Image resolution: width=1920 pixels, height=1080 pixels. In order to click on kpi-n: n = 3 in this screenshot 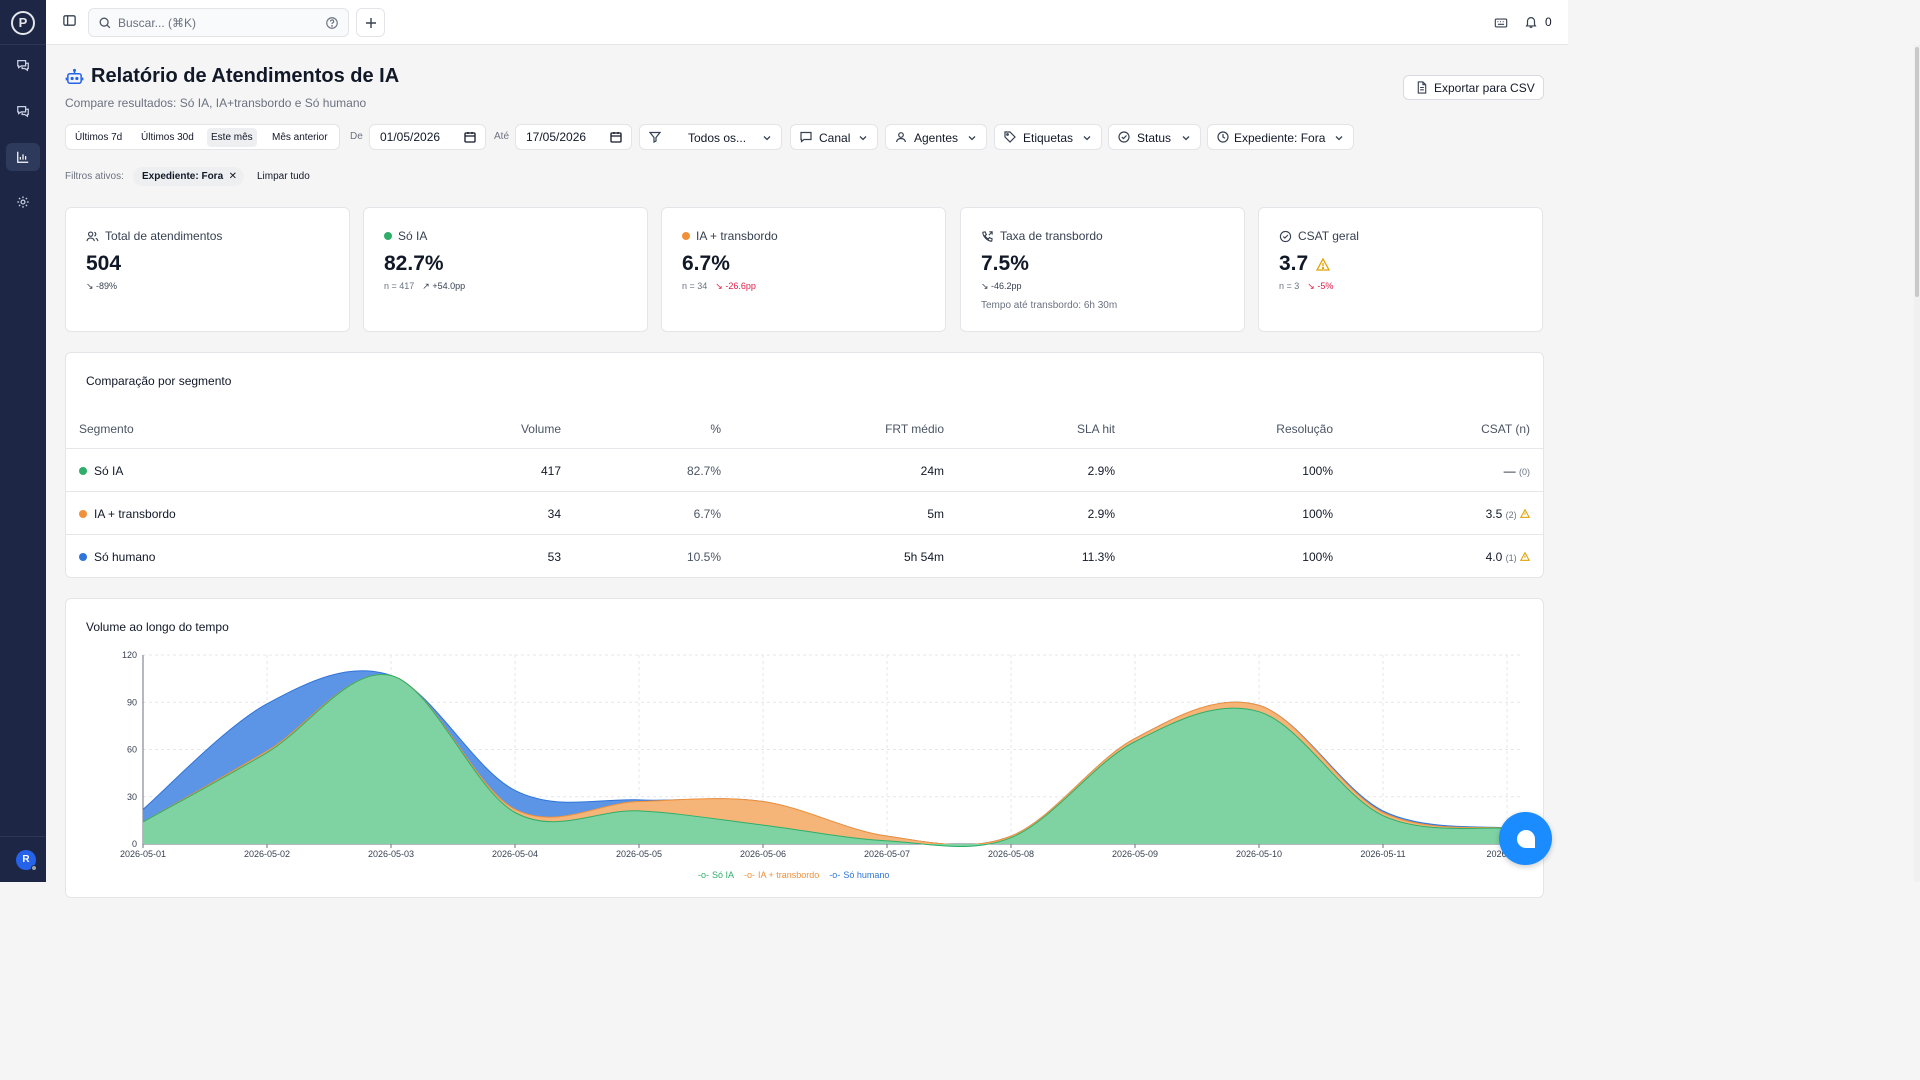, I will do `click(1289, 286)`.